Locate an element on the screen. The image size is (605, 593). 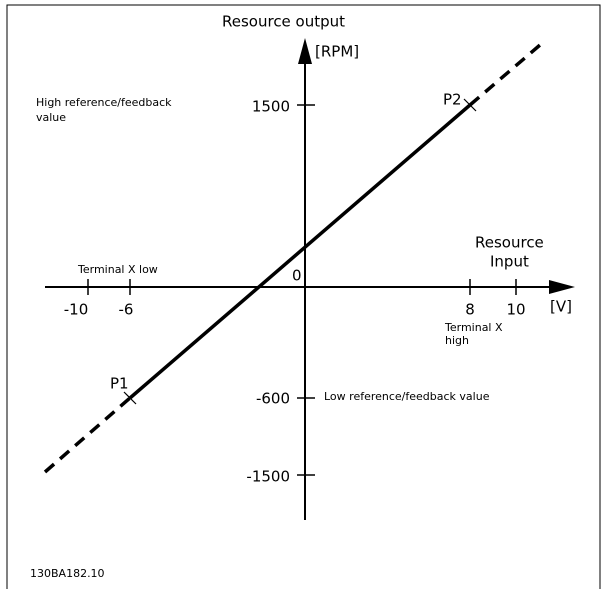
label: [V] is located at coordinates (561, 307).